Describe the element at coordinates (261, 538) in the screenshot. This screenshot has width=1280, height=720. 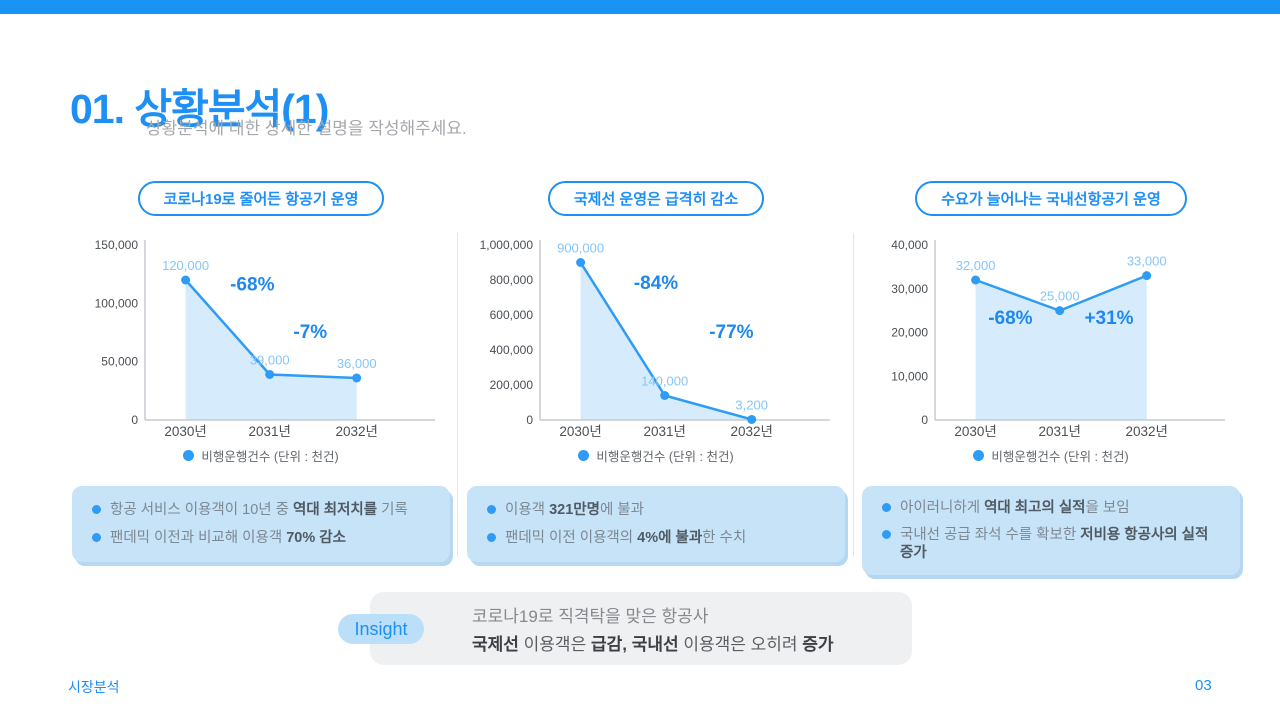
I see `bullet-item: 팬데믹 이전과 비교해 이용객 70% 감소` at that location.